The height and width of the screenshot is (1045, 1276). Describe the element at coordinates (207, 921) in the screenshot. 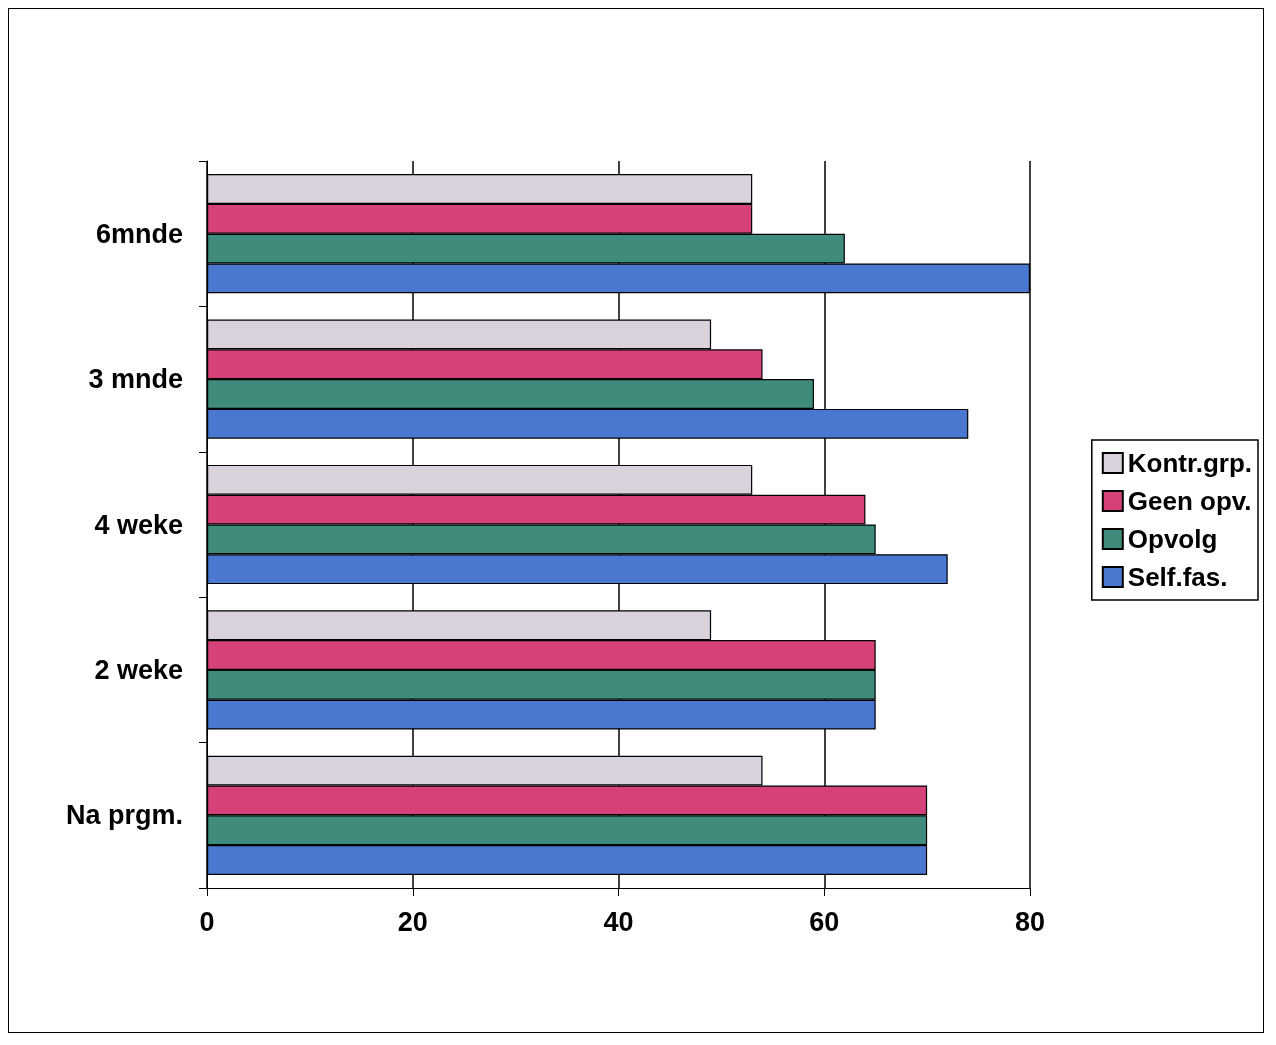

I see `x-tick-label: 0` at that location.